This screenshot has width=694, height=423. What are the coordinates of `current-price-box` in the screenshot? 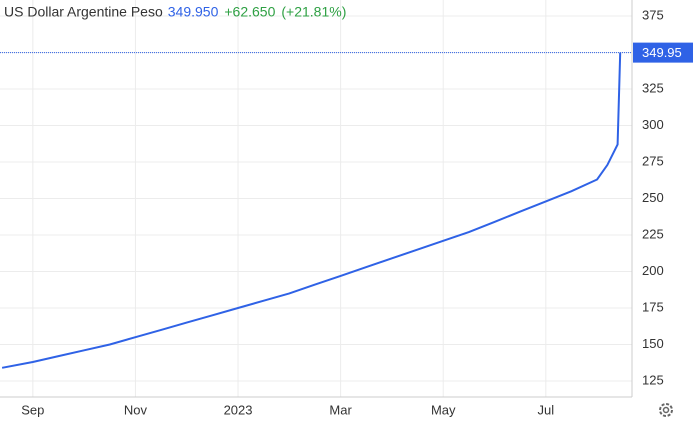 It's located at (663, 52).